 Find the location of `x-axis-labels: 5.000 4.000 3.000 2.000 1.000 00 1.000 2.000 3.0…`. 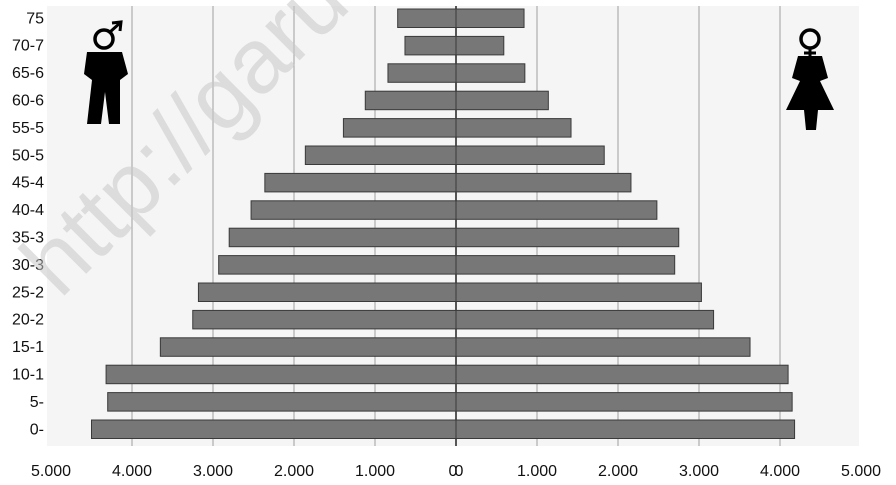

x-axis-labels: 5.000 4.000 3.000 2.000 1.000 00 1.000 2.000 3.0… is located at coordinates (456, 471).